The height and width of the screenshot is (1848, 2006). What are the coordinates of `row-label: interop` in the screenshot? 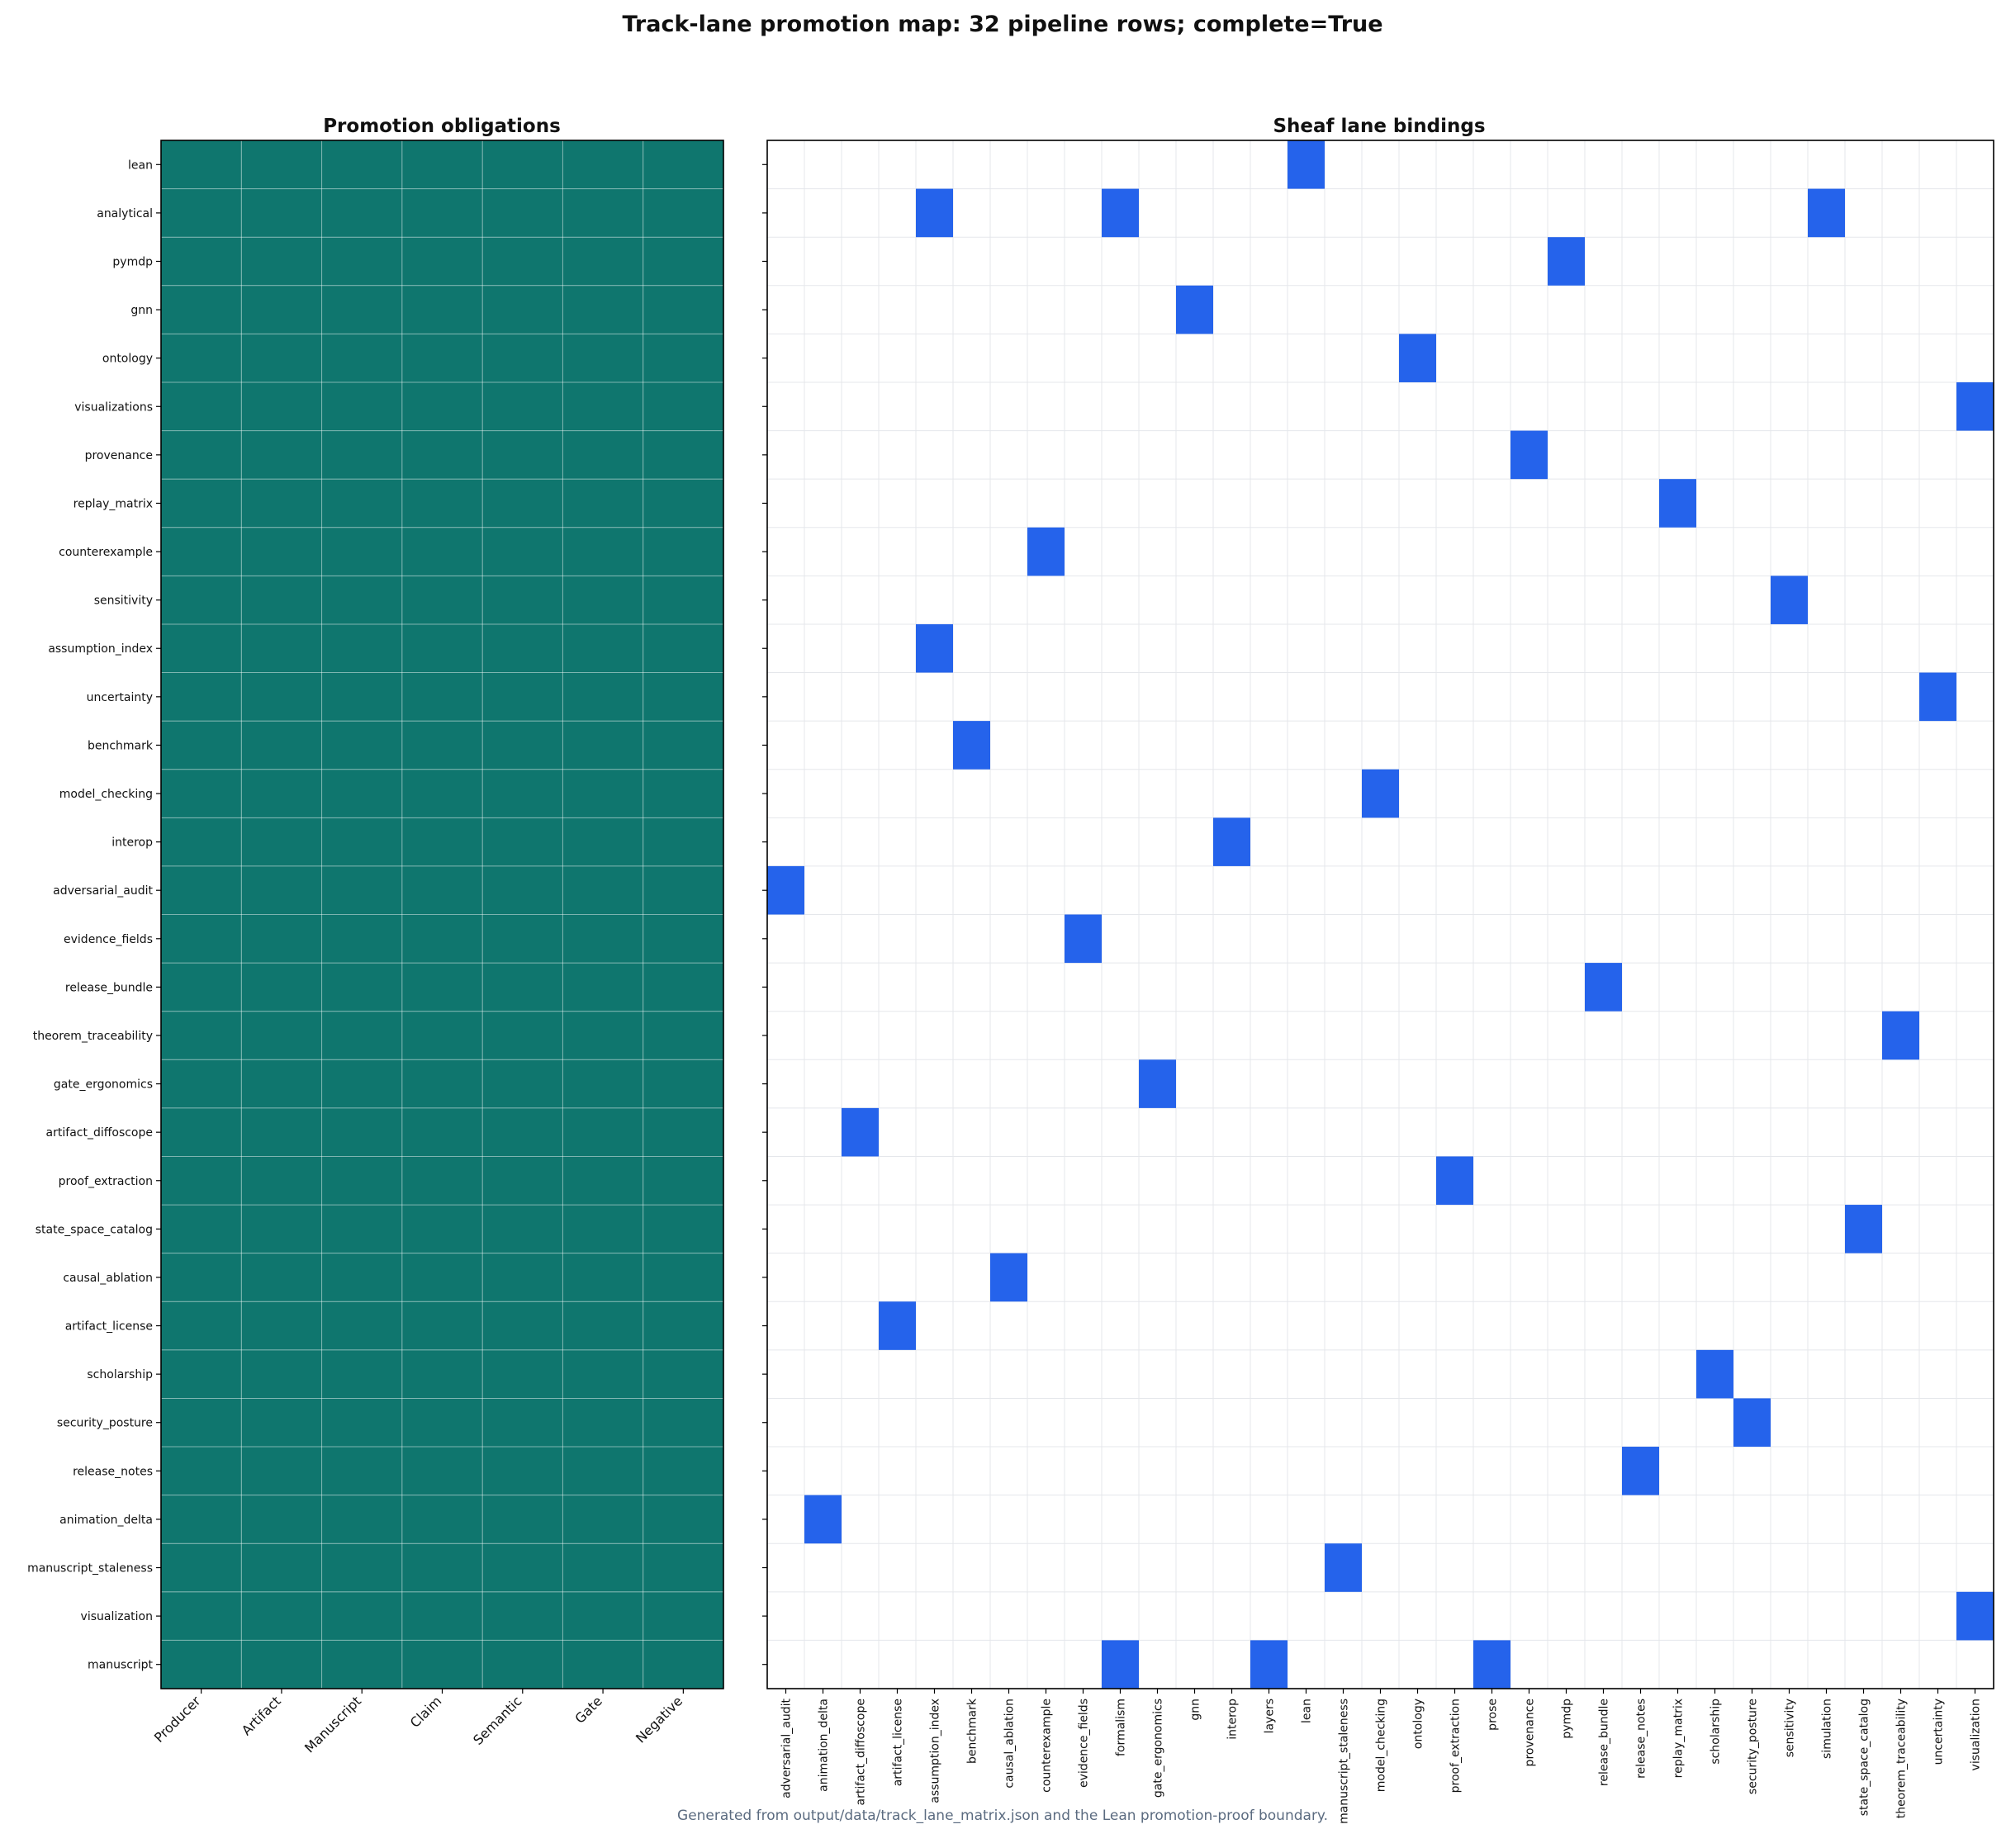 It's located at (132, 843).